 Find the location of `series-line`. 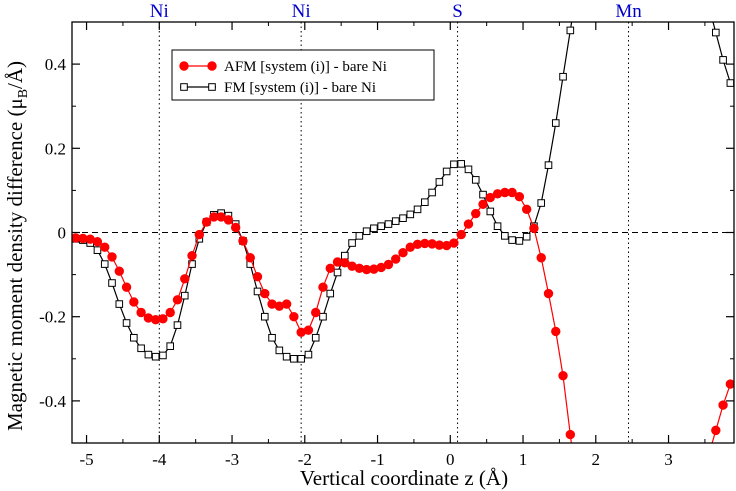

series-line is located at coordinates (721, 413).